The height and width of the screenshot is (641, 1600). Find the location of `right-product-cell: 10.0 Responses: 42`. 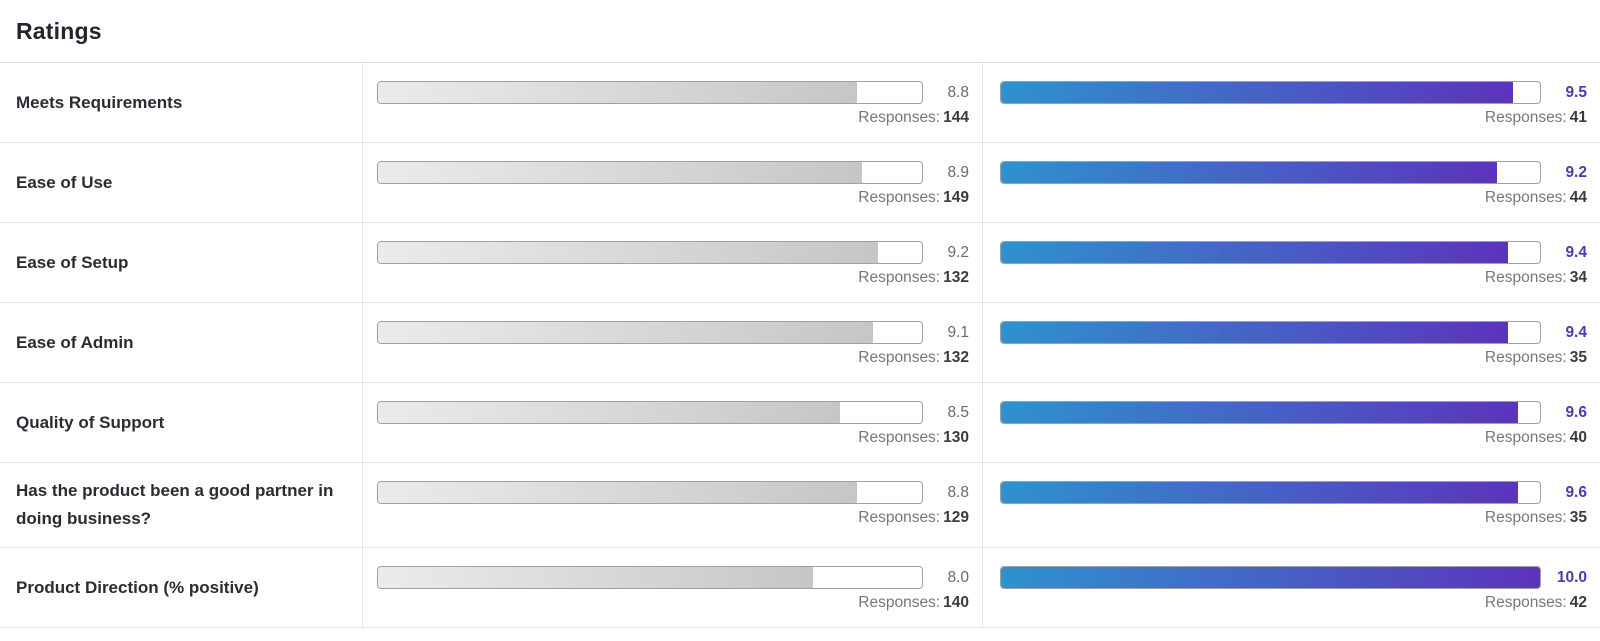

right-product-cell: 10.0 Responses: 42 is located at coordinates (1291, 587).